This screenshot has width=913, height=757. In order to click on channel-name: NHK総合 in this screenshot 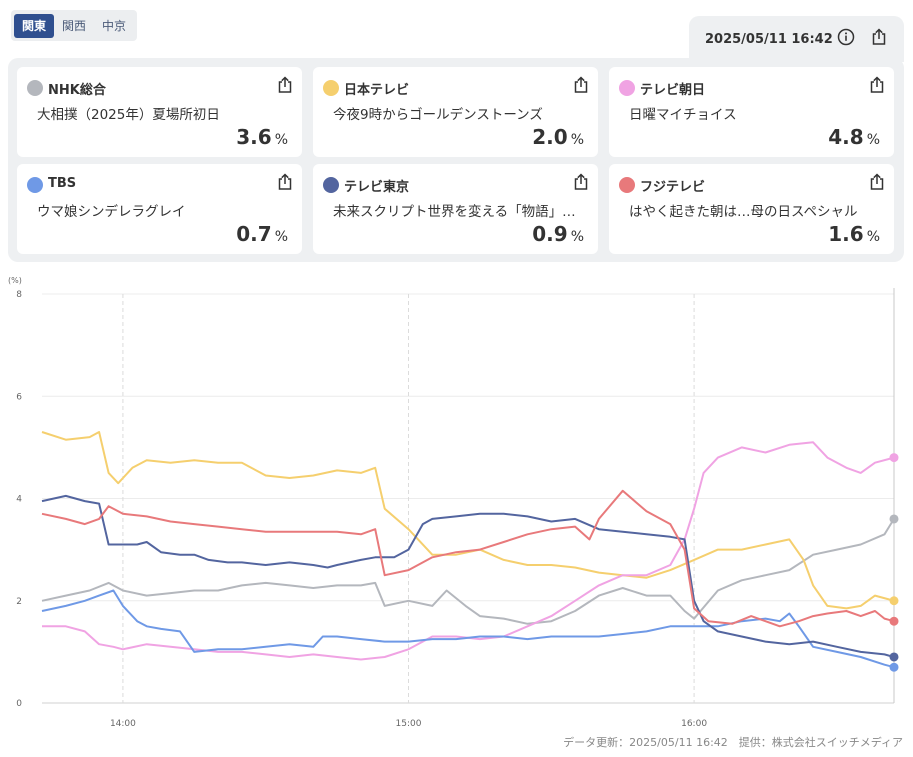, I will do `click(77, 90)`.